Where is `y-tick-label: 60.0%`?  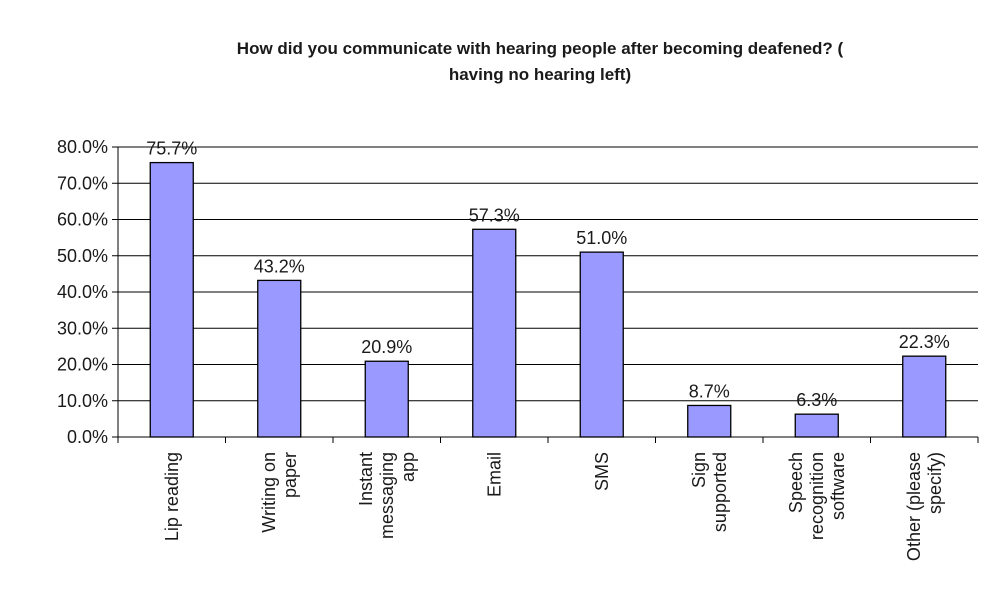 y-tick-label: 60.0% is located at coordinates (82, 220).